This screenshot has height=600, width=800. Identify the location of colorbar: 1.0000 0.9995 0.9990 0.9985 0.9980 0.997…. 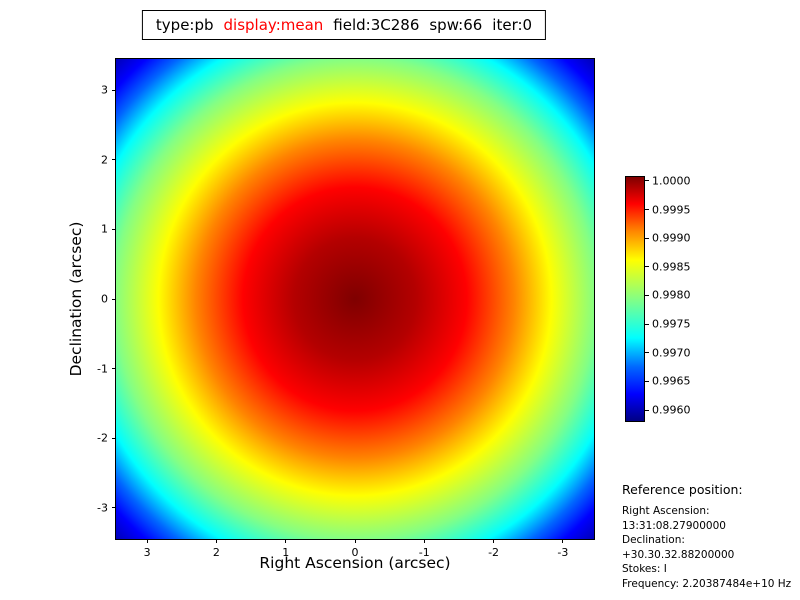
(658, 298).